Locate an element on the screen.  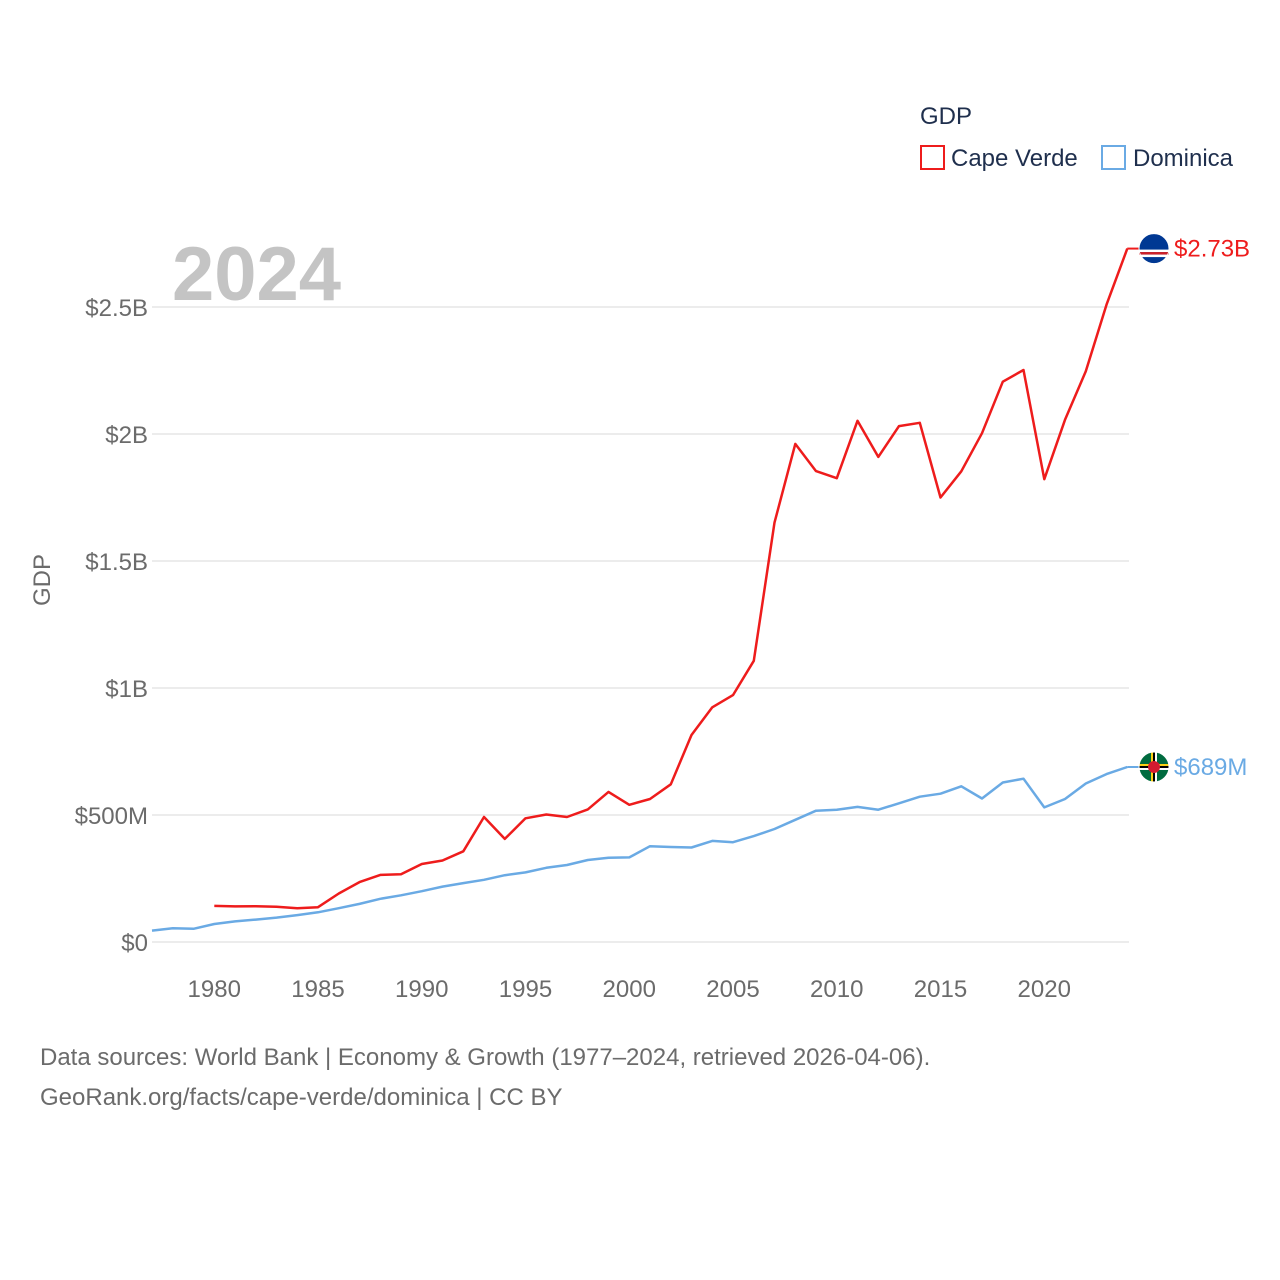
x-tick-label: 2005 is located at coordinates (732, 989).